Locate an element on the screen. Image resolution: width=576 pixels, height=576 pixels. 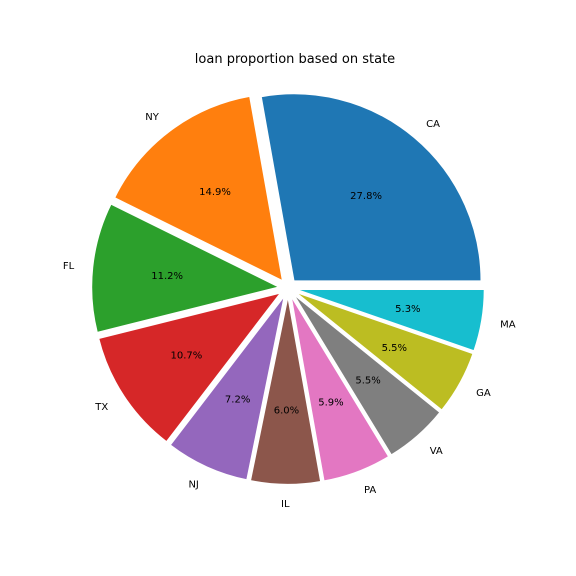
pie-slice-ny is located at coordinates (199, 188).